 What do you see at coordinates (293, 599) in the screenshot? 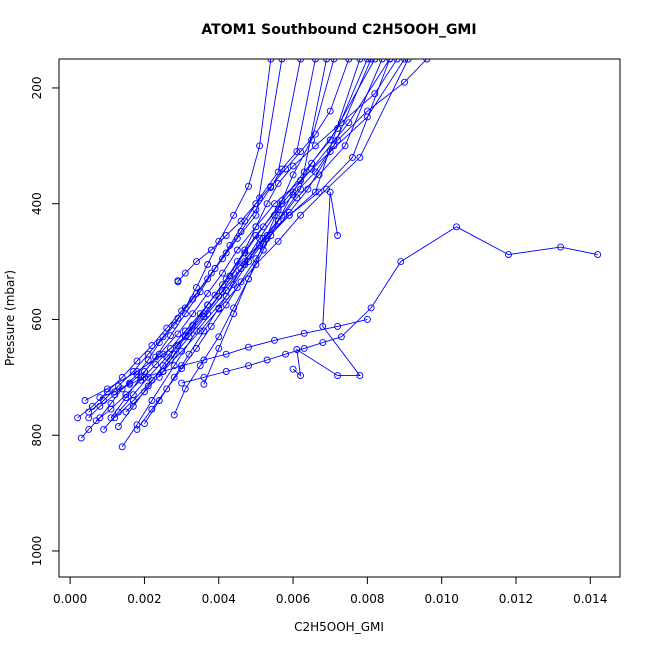
I see `x-tick-label: 0.006` at bounding box center [293, 599].